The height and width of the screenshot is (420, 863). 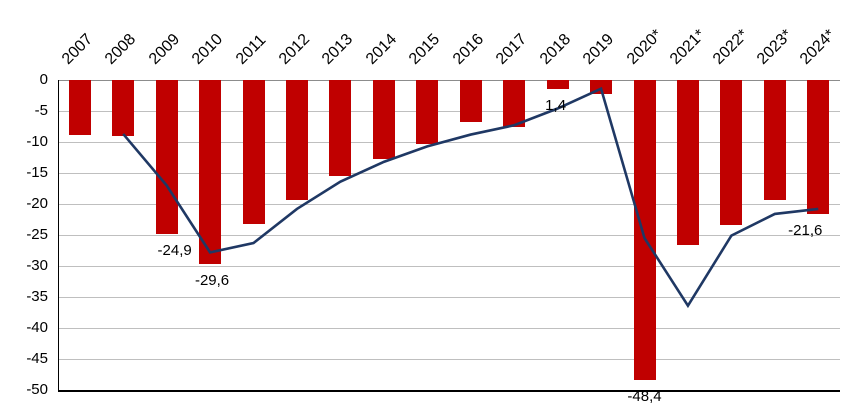 What do you see at coordinates (212, 280) in the screenshot?
I see `data-label: -29,6` at bounding box center [212, 280].